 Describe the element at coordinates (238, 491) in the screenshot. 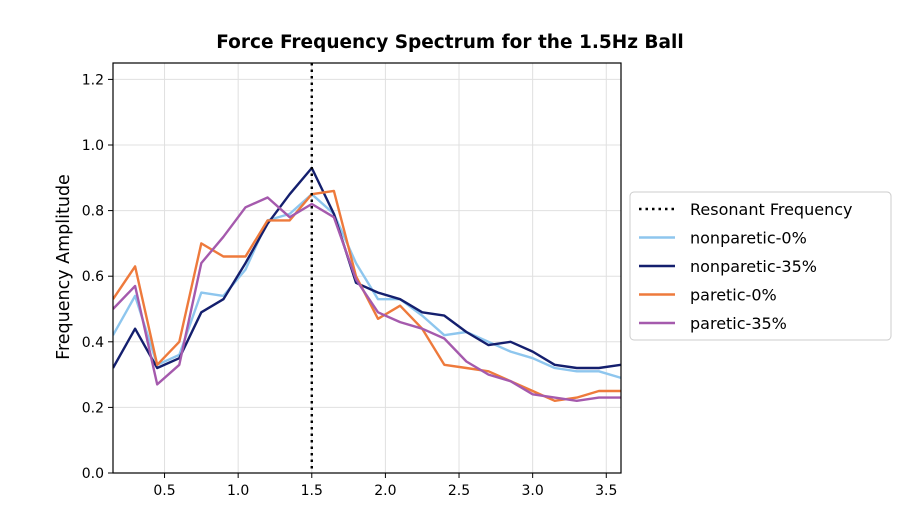

I see `x-tick-label: 1.0` at that location.